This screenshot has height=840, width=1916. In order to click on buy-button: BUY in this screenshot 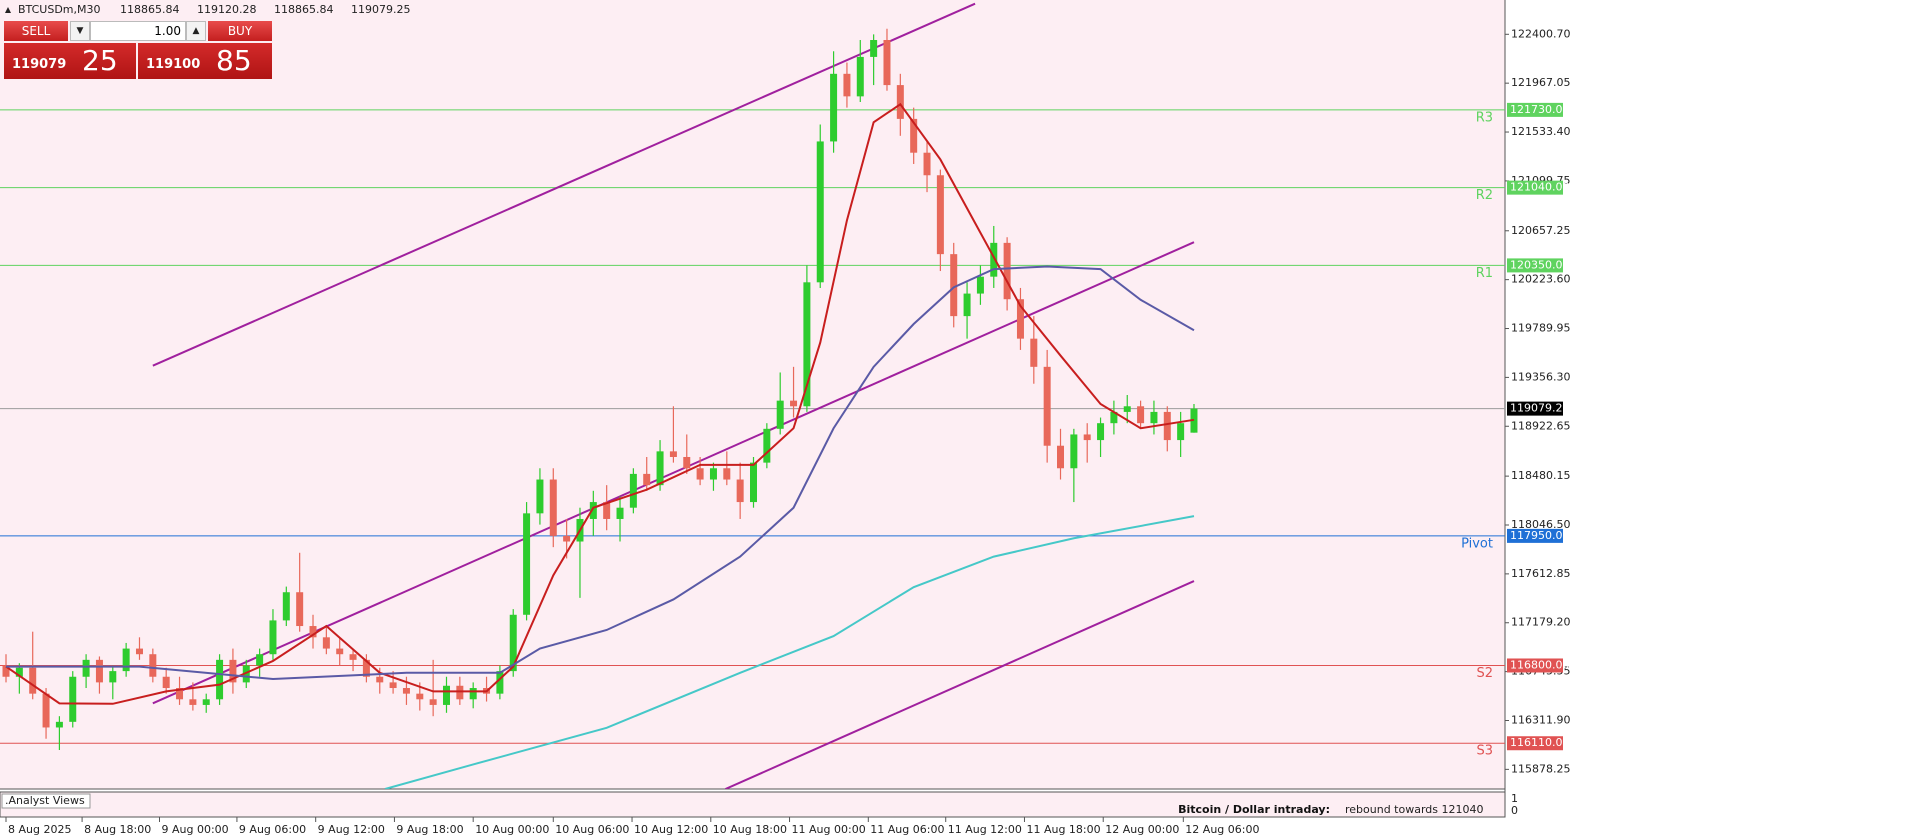, I will do `click(240, 31)`.